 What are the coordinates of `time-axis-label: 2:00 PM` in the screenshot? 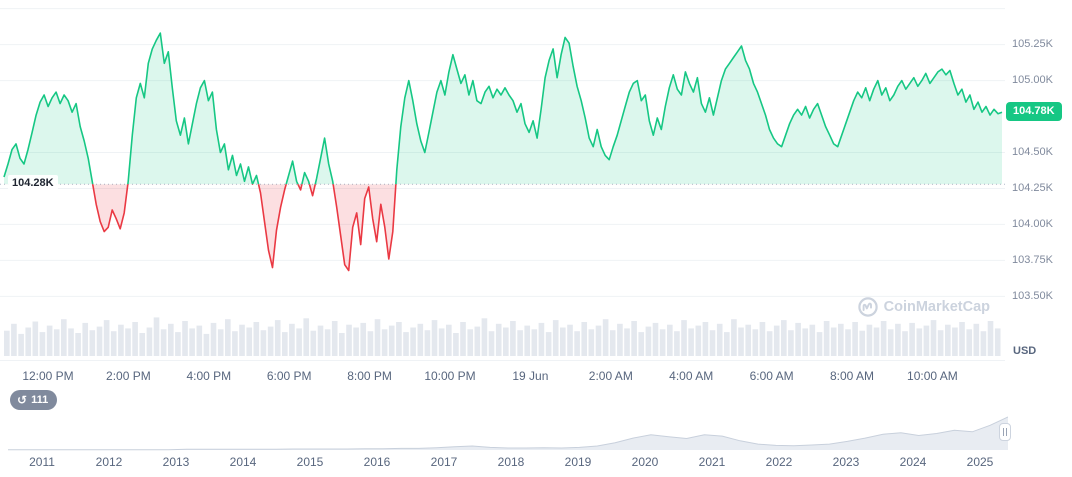 It's located at (128, 376).